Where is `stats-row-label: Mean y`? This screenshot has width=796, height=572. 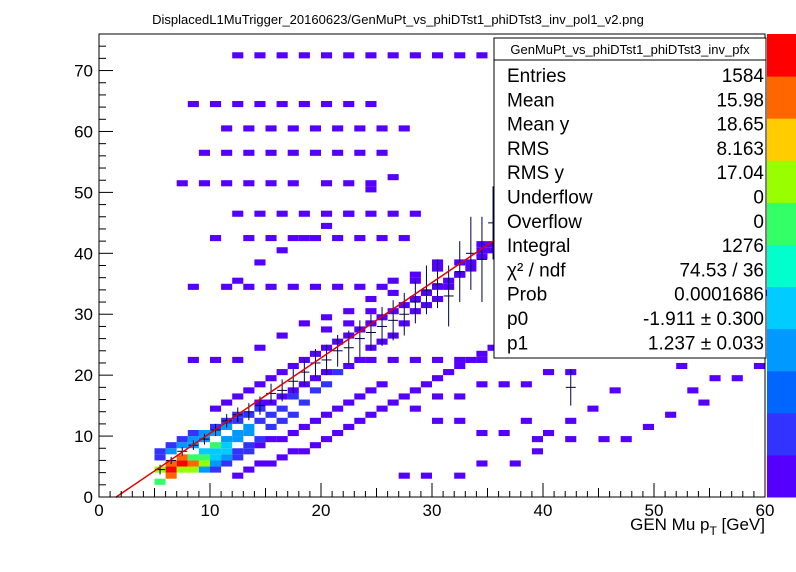
stats-row-label: Mean y is located at coordinates (538, 125).